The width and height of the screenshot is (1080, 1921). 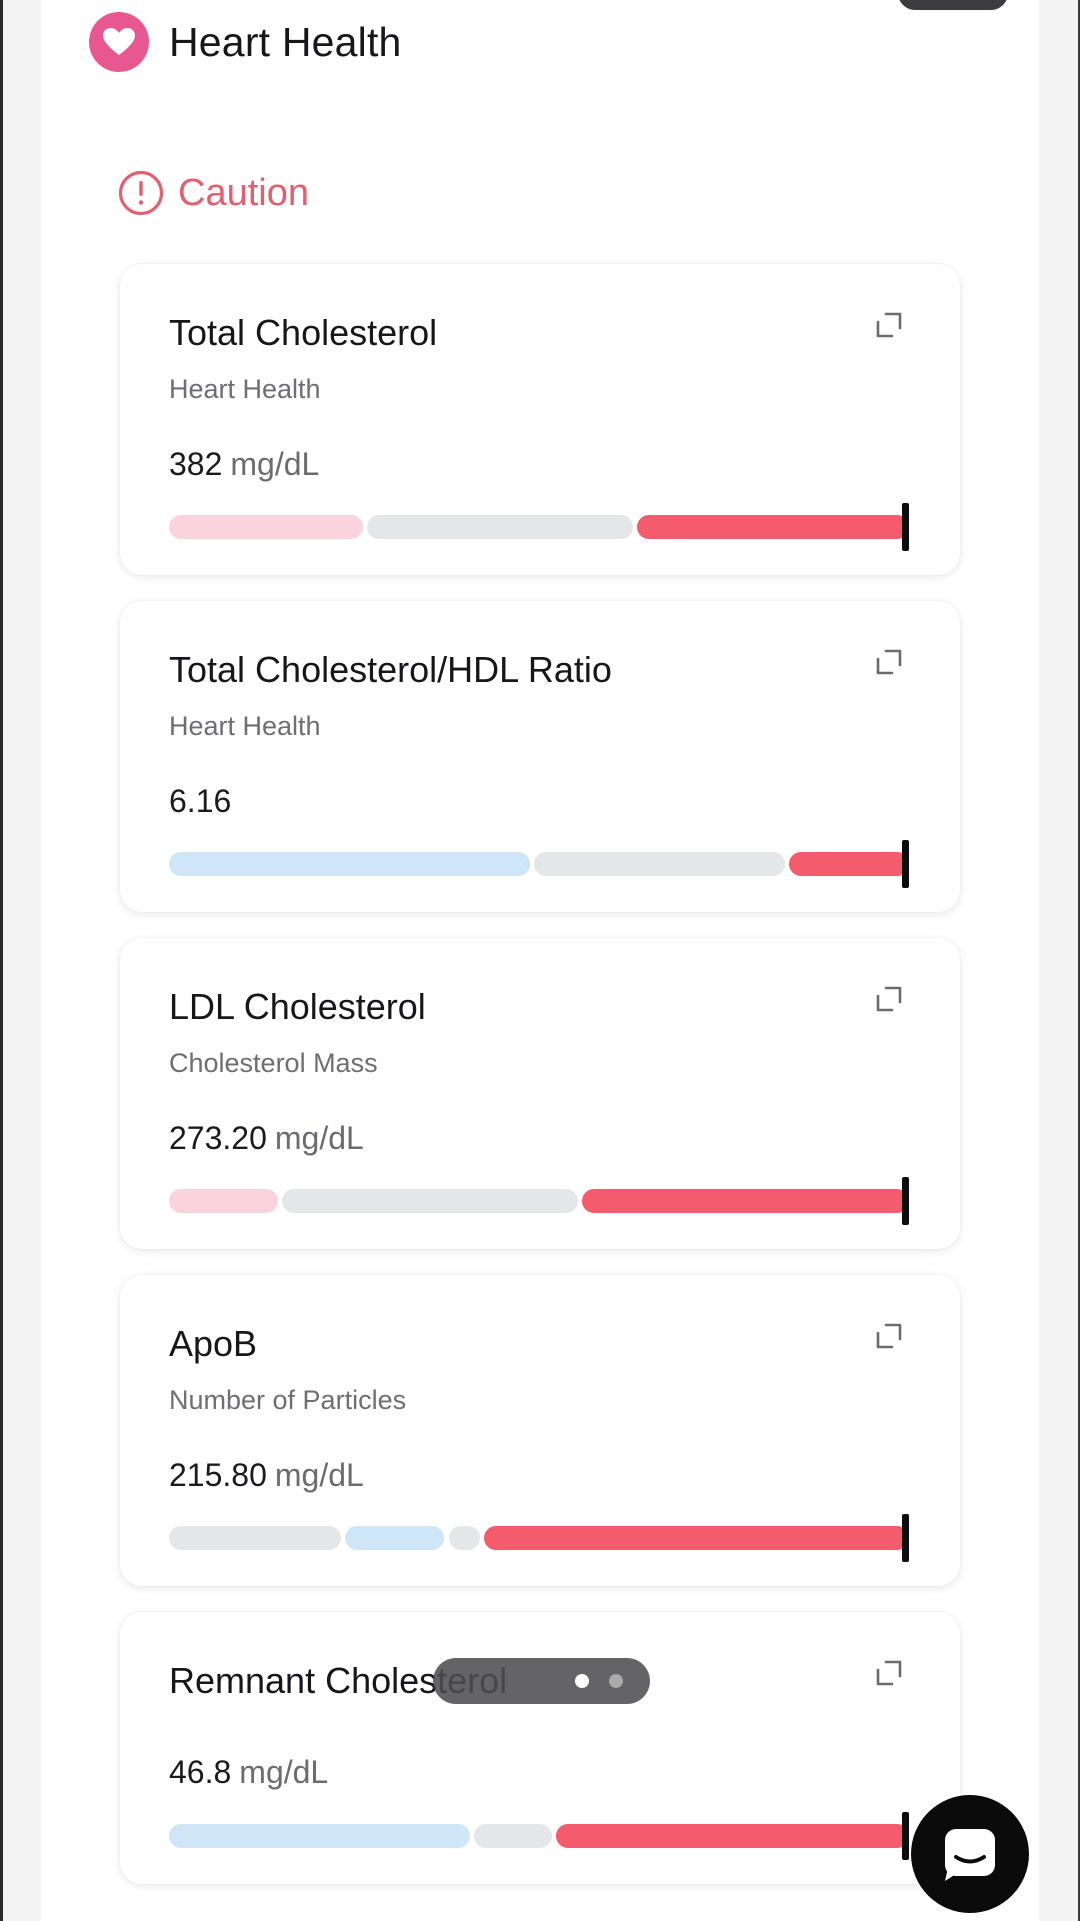 I want to click on card-title: Total Cholesterol/HDL Ratio, so click(x=390, y=669).